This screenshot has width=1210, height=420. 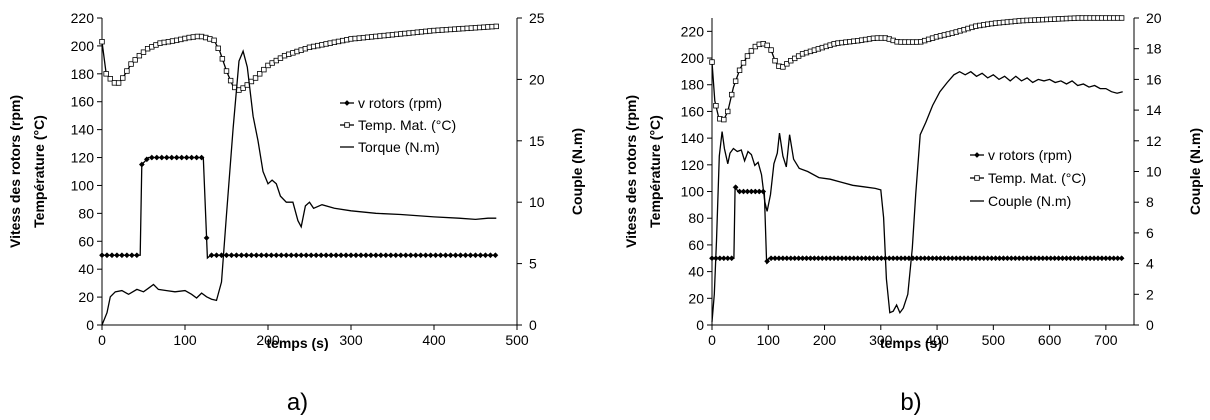 I want to click on y-tick-label: 0, so click(x=700, y=325).